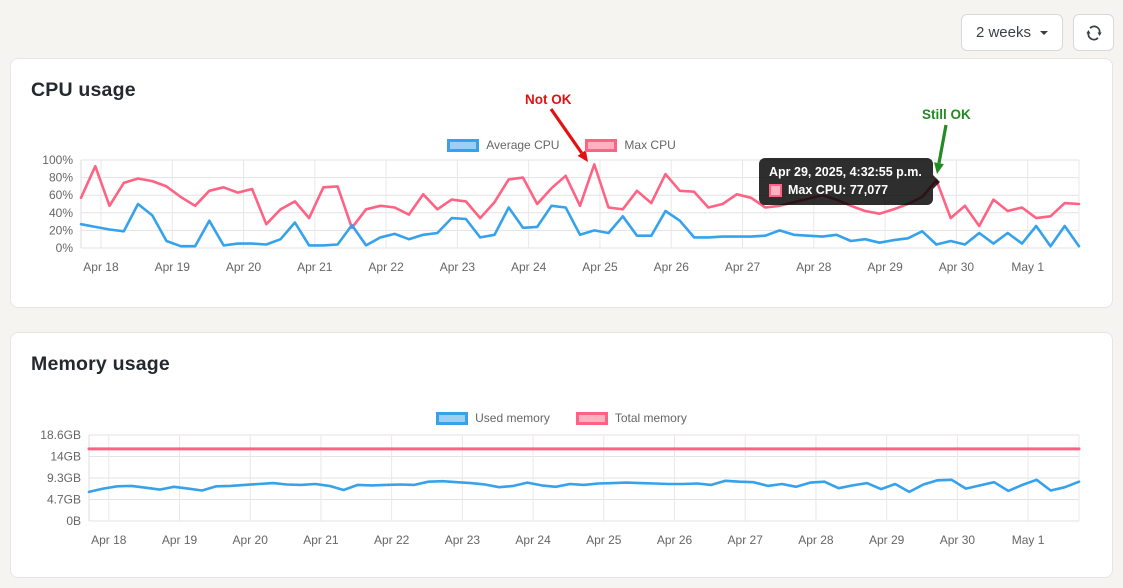  I want to click on used-memory-swatch, so click(452, 418).